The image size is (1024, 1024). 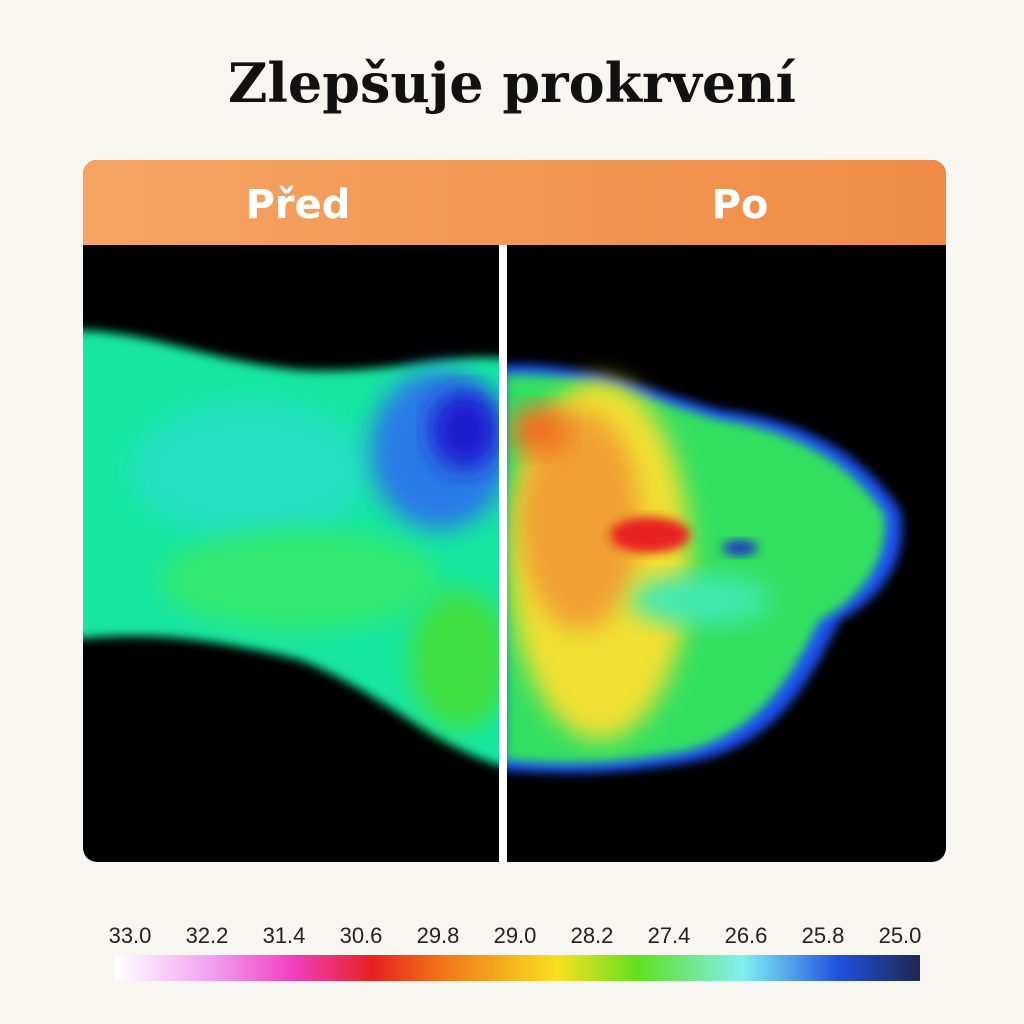 I want to click on scale-label: 26.6, so click(x=746, y=935).